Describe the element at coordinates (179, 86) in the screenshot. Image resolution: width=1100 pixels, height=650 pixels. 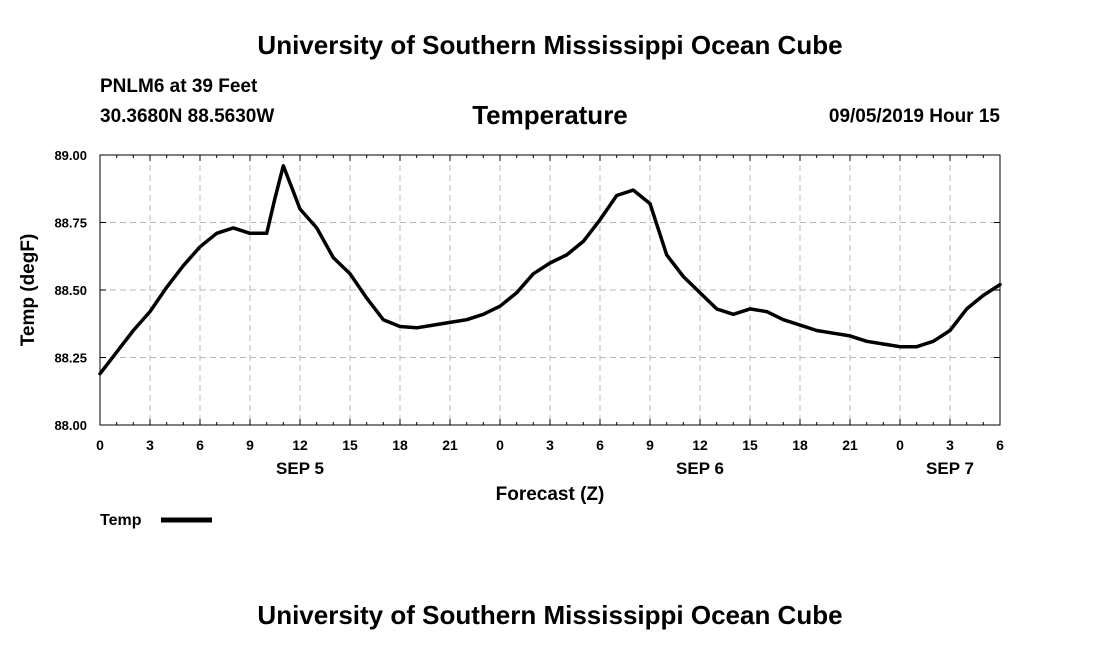
I see `station-label: PNLM6 at 39 Feet` at that location.